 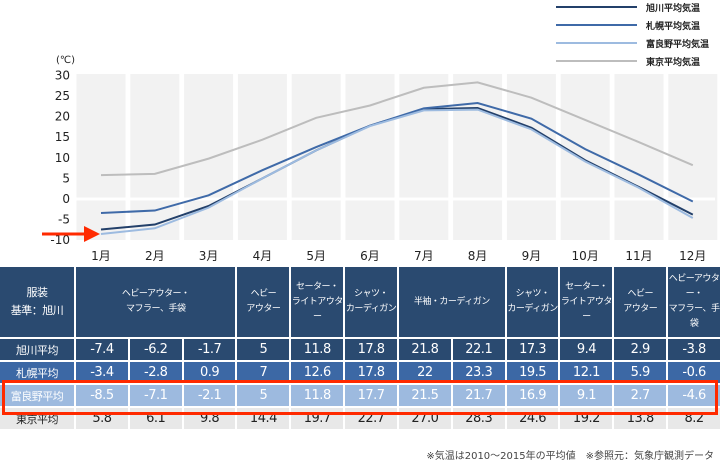 I want to click on y-tick-label: -5, so click(x=64, y=220).